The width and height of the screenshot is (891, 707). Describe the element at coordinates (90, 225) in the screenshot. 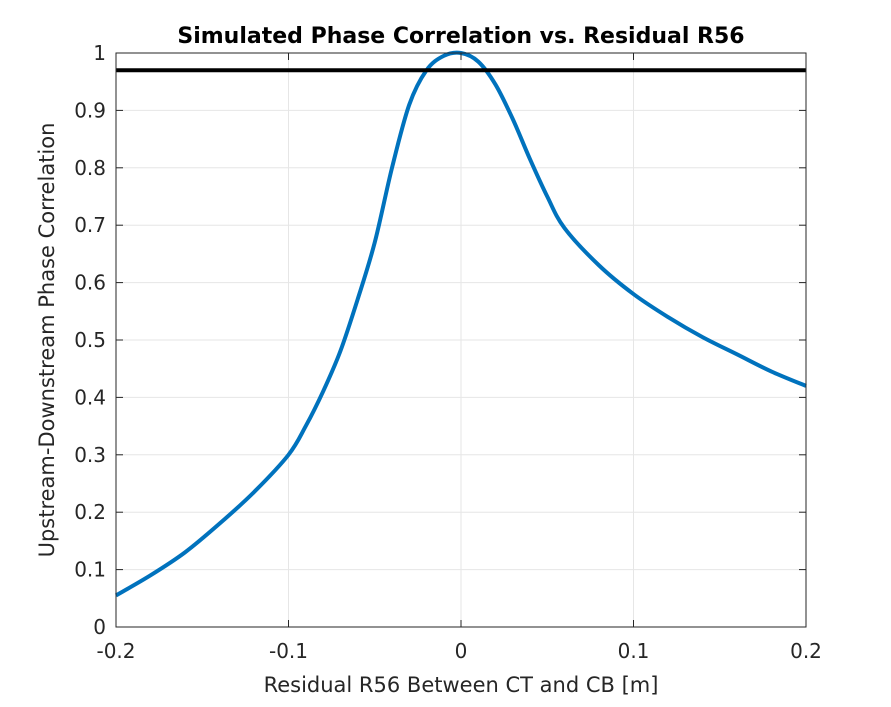

I see `y-tick-label: 0.7` at that location.